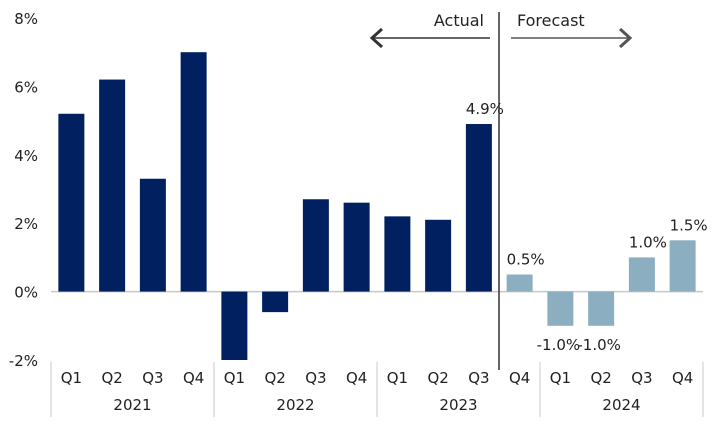 This screenshot has width=718, height=421. What do you see at coordinates (485, 109) in the screenshot?
I see `data-label: 4.9%` at bounding box center [485, 109].